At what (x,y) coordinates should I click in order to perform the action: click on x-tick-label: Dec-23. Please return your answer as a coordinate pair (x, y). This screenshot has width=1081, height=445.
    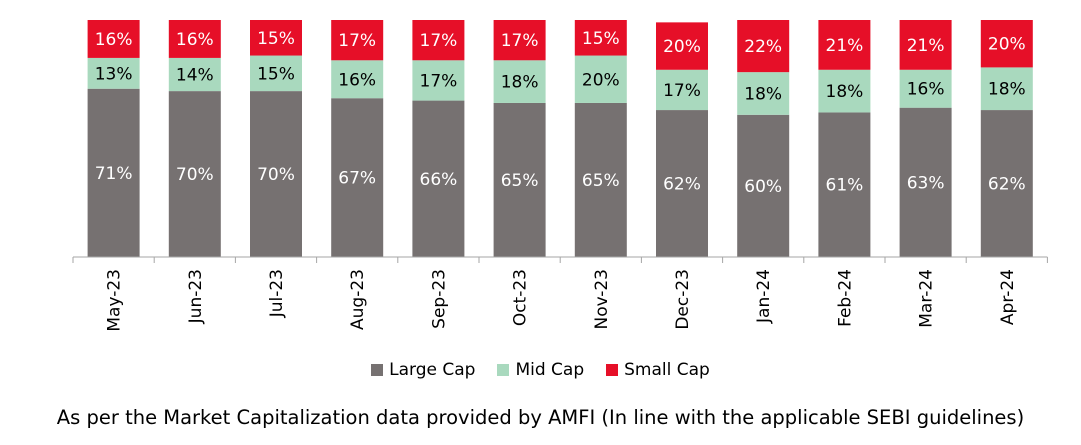
    Looking at the image, I should click on (683, 299).